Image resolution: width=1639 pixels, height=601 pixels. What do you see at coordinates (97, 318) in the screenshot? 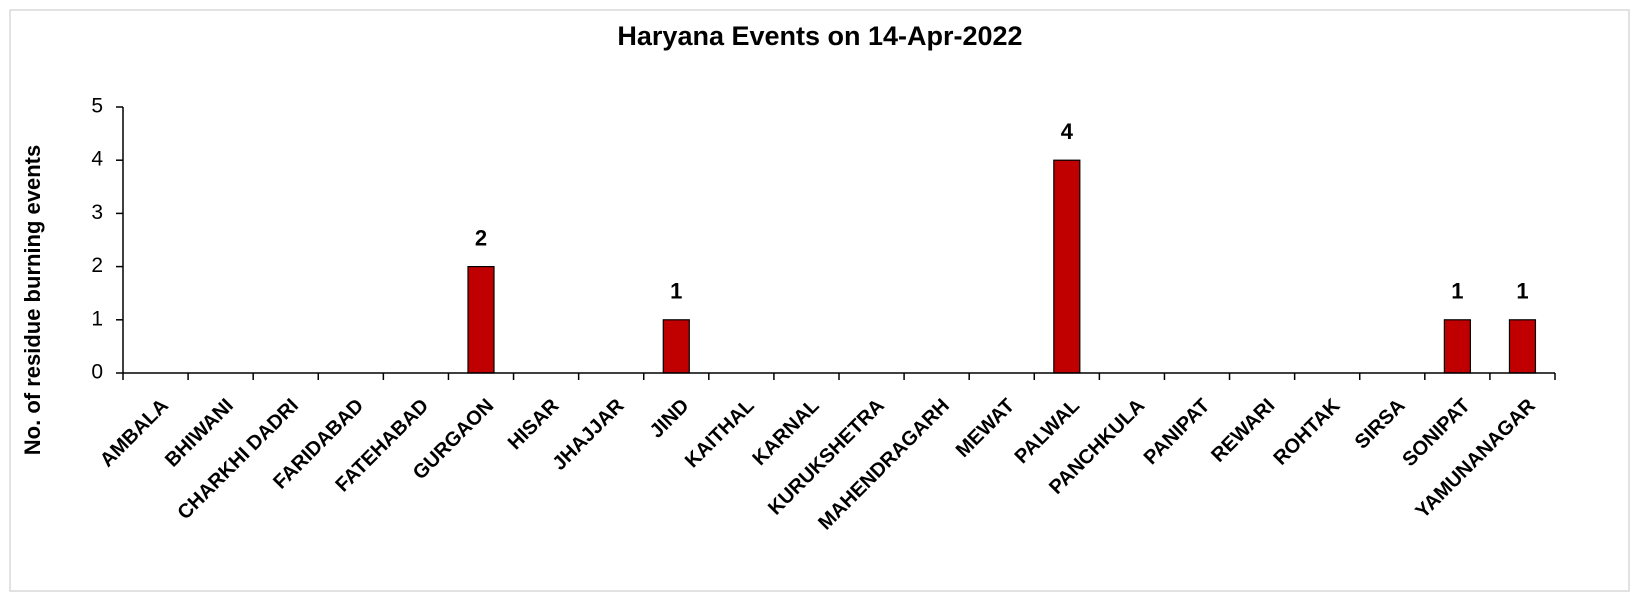
I see `y-tick-label: 1` at bounding box center [97, 318].